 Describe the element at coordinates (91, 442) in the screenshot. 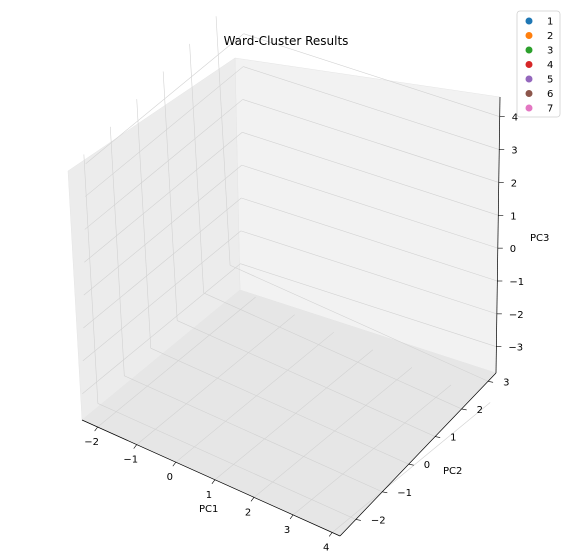

I see `tick-label-pc1: −2` at that location.